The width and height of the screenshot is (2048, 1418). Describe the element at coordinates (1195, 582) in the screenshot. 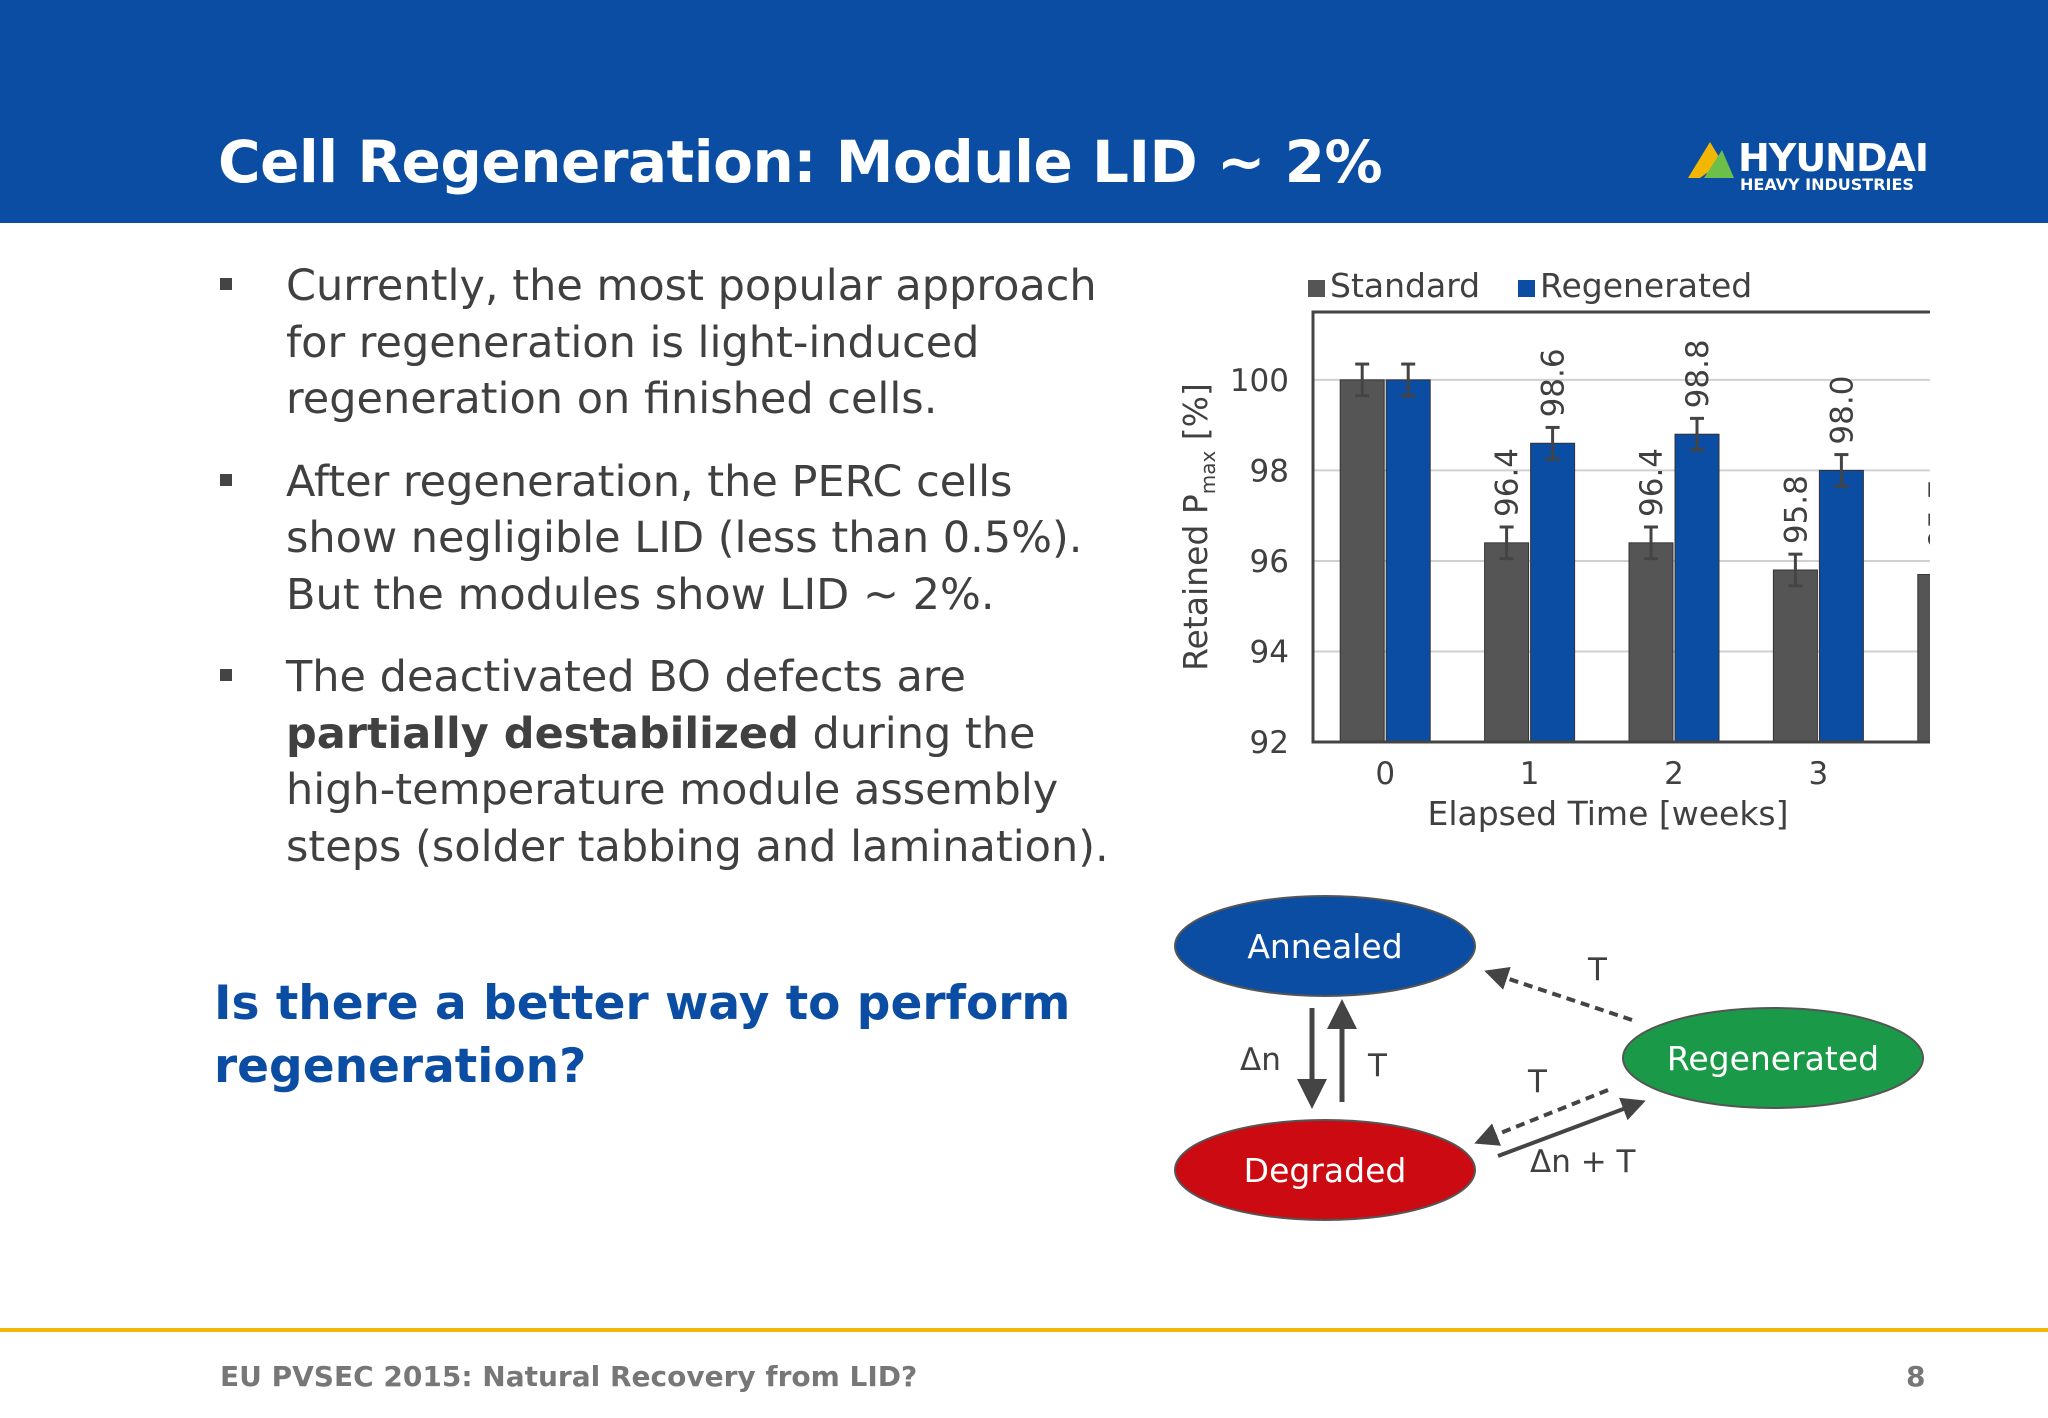

I see `y-axis-title-main: Retained P` at that location.